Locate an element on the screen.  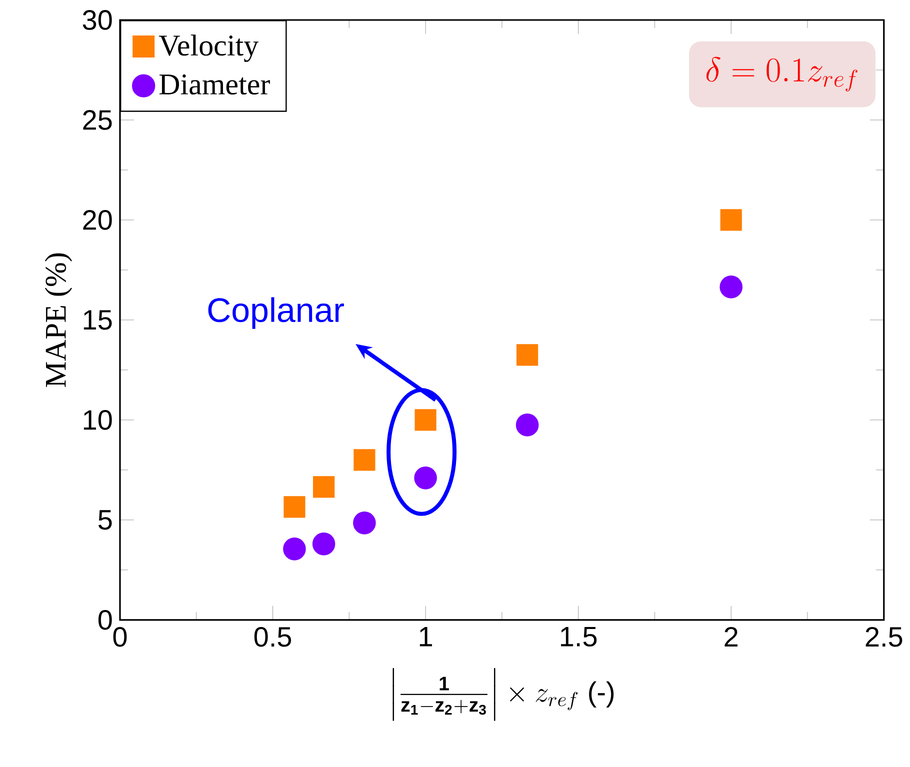
x-axis-title: $\left|\frac{\mathbf{1}}{\mathbf{z_1-z_2+z_3}}\right|\times z_{ref}\ \text{(-)}$ is located at coordinates (503, 695).